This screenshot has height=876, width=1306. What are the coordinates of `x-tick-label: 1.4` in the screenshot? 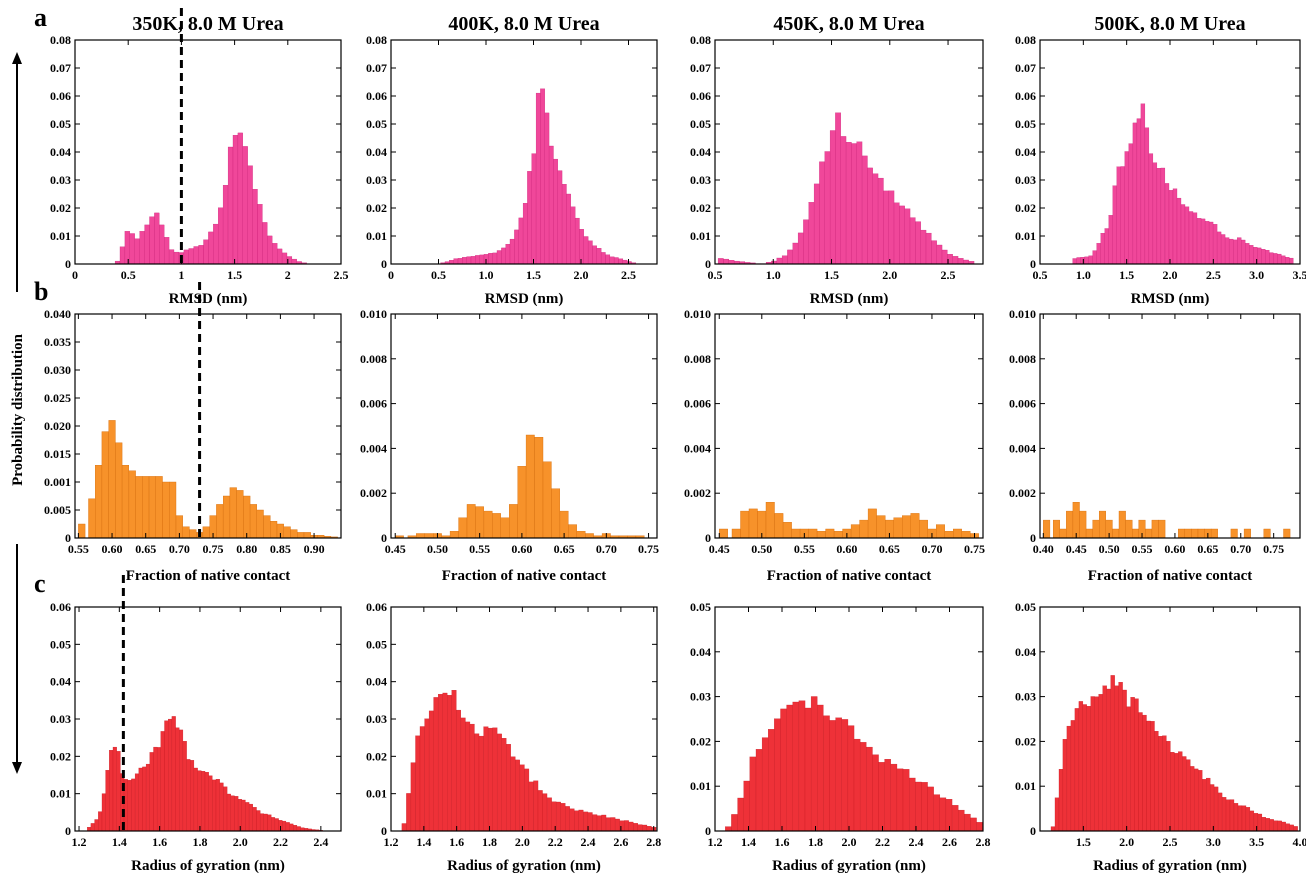 It's located at (423, 842).